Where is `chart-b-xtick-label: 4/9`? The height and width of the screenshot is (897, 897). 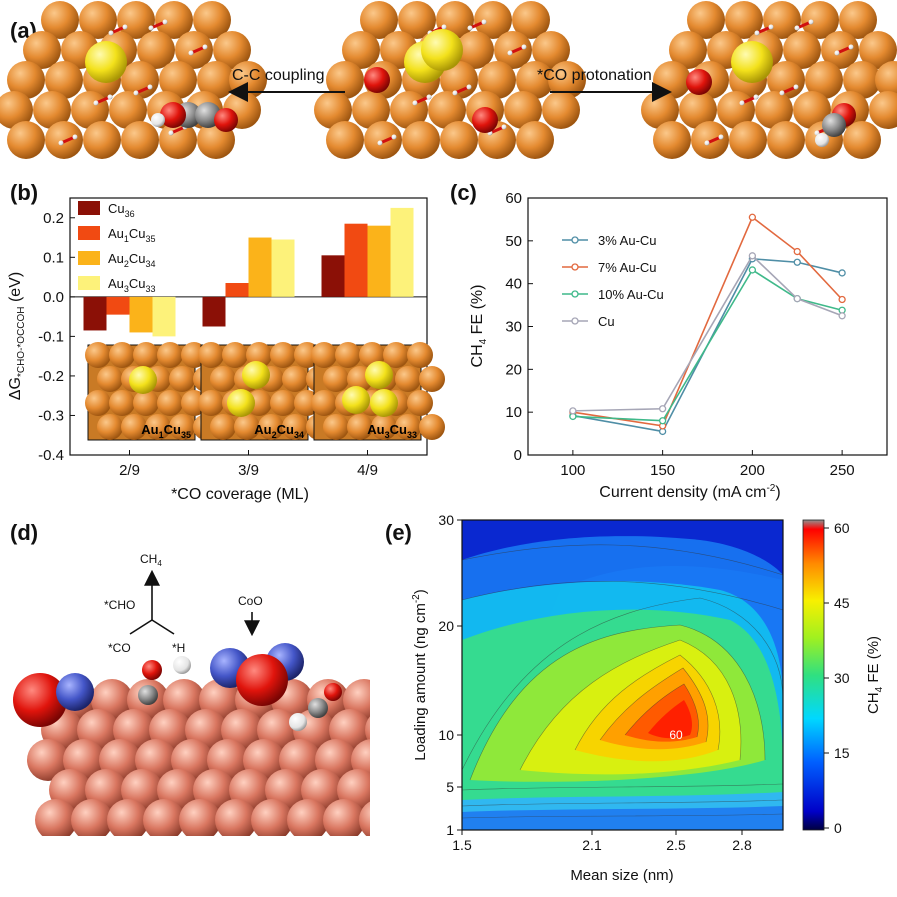
chart-b-xtick-label: 4/9 is located at coordinates (367, 470).